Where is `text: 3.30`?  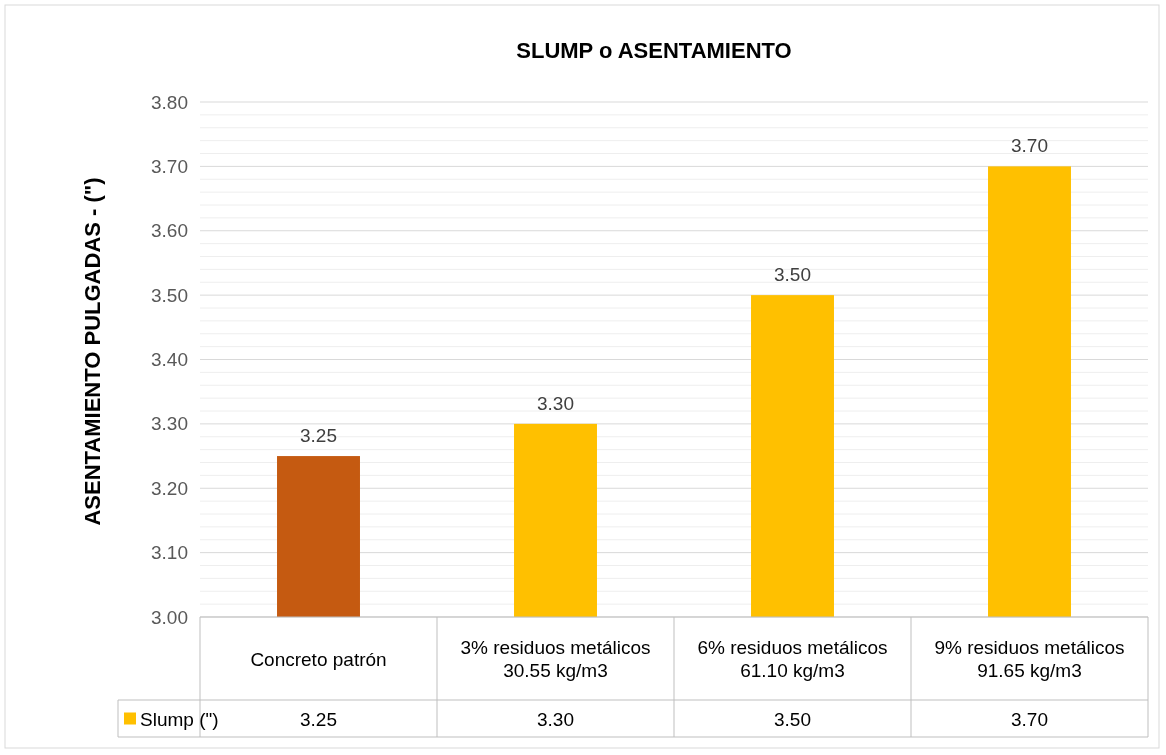
text: 3.30 is located at coordinates (555, 403).